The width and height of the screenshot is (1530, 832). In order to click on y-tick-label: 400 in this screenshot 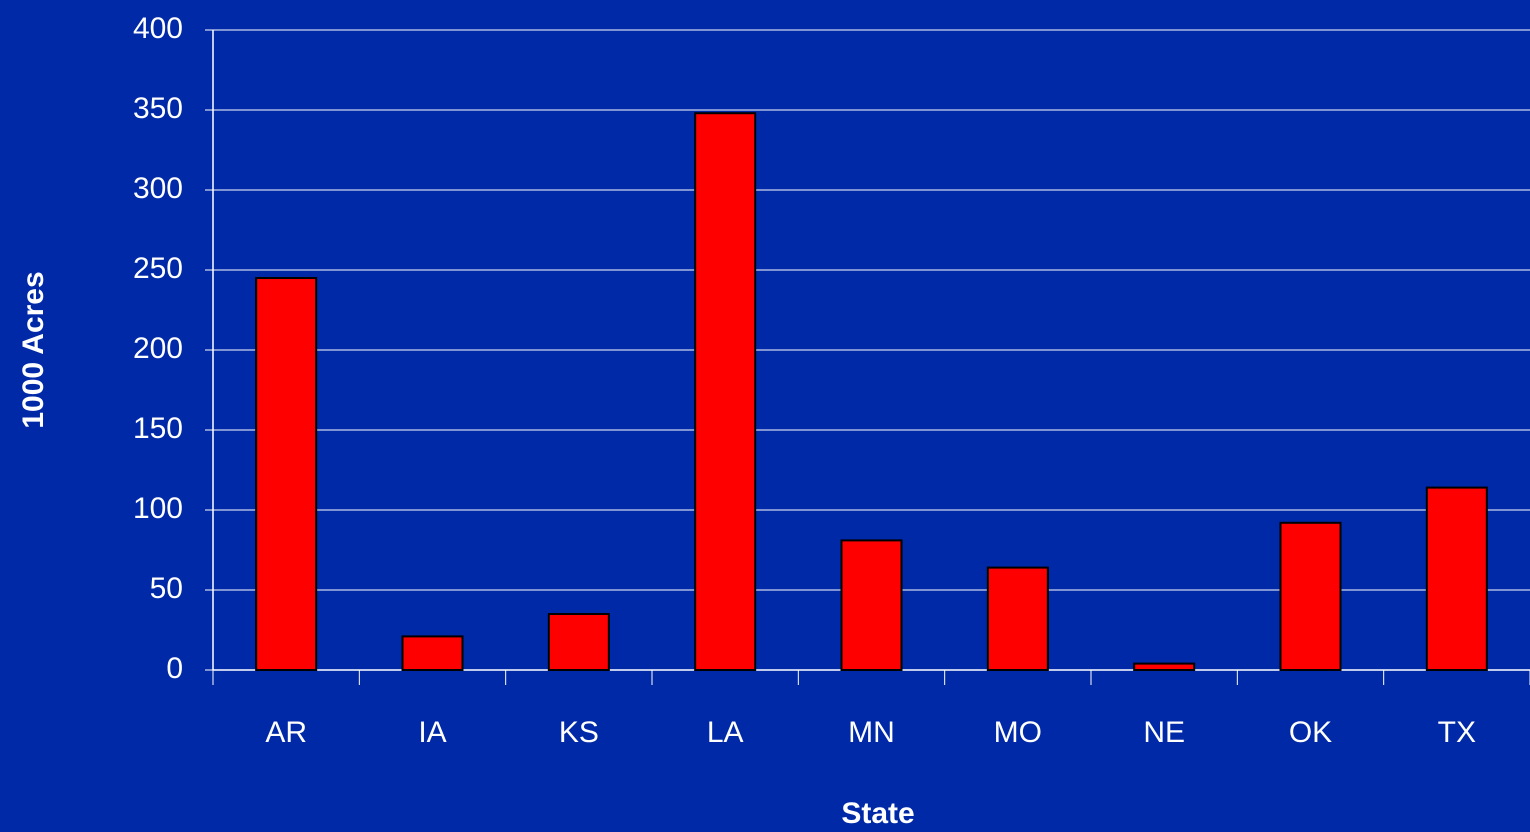, I will do `click(158, 28)`.